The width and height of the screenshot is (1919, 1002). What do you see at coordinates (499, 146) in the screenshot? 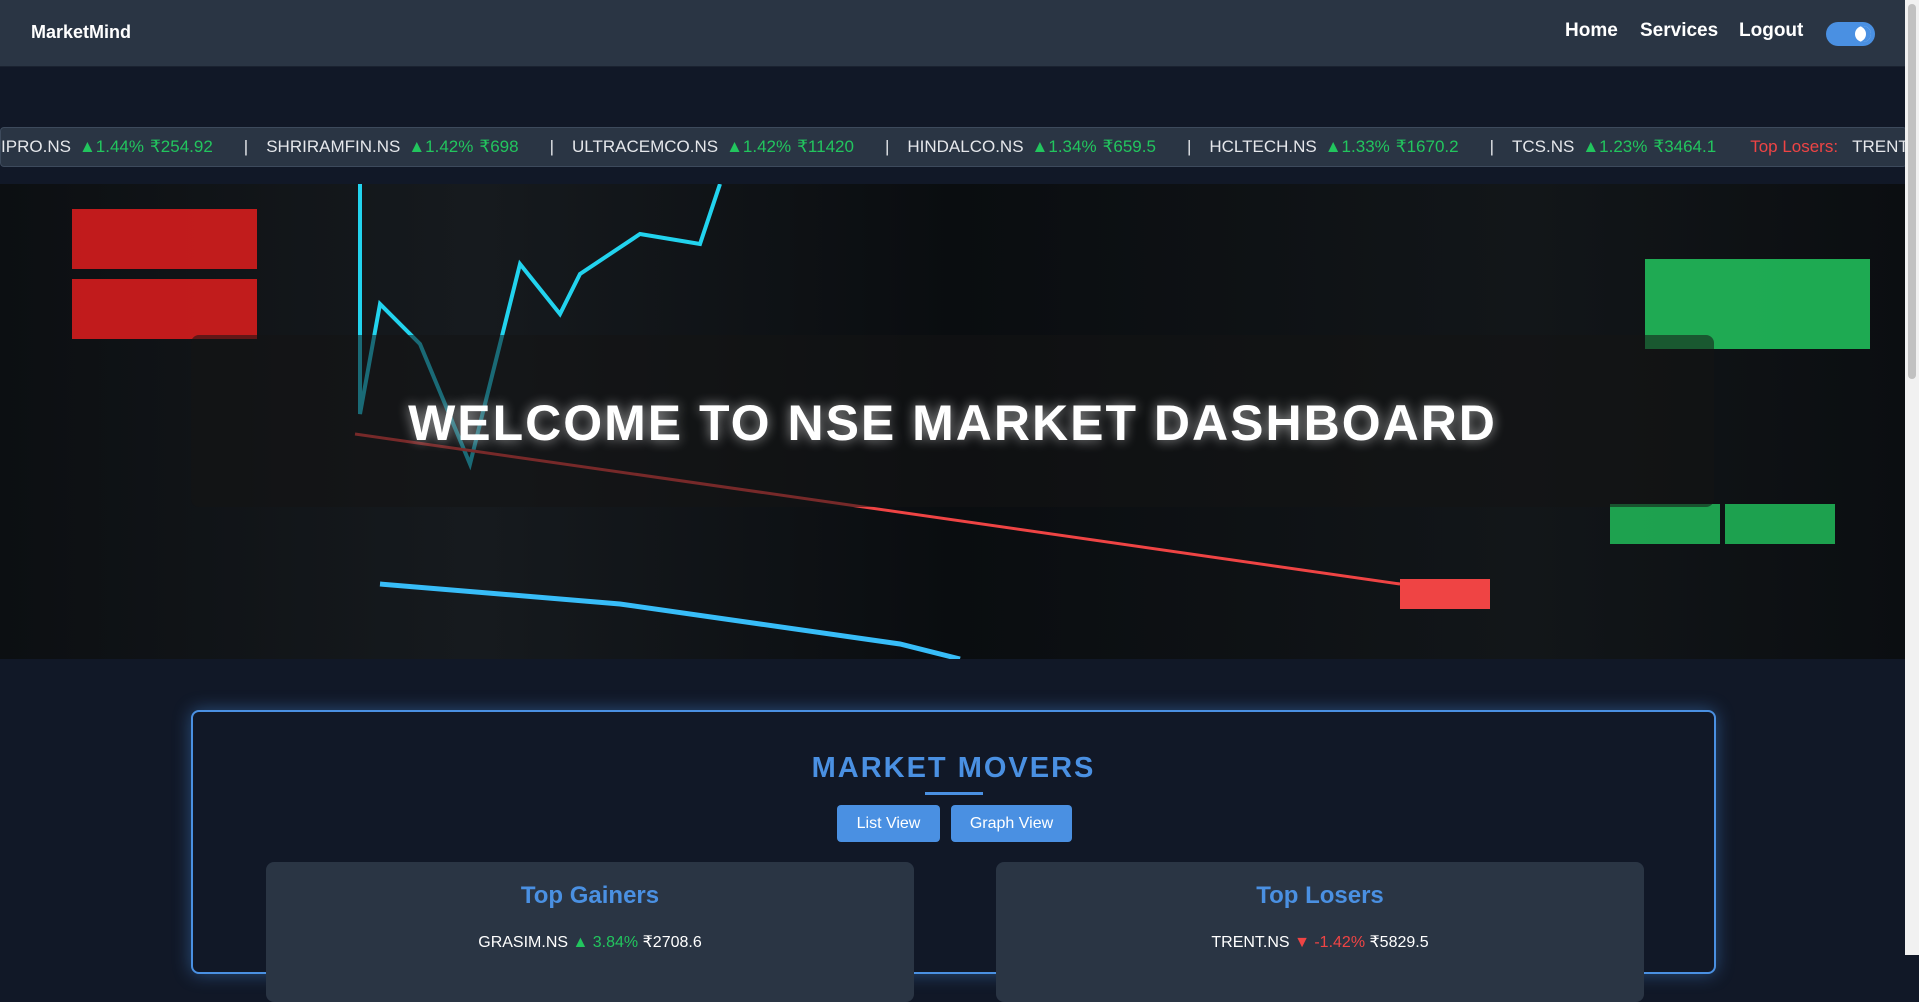
I see `ticker-price: ₹698` at bounding box center [499, 146].